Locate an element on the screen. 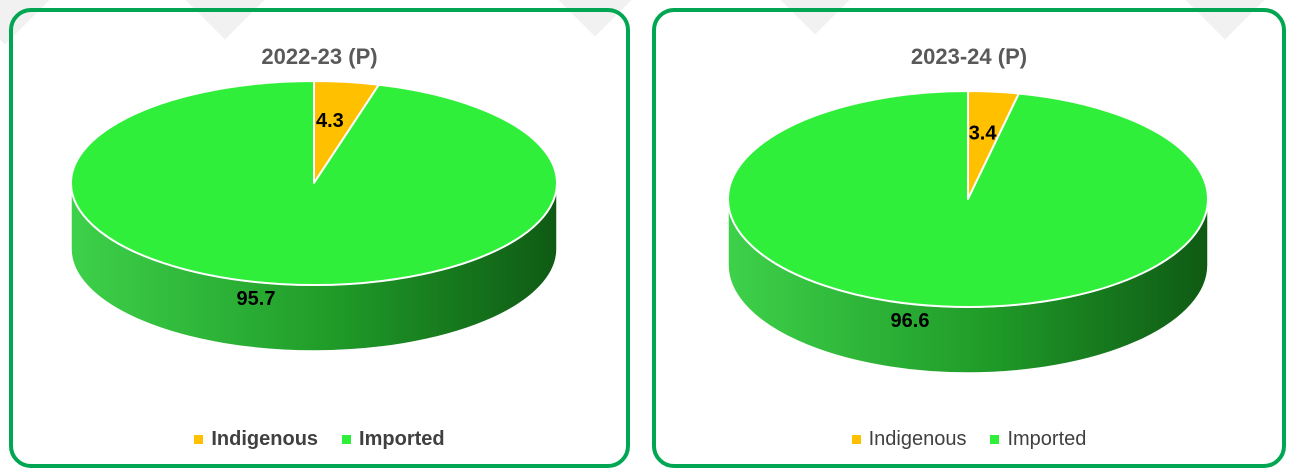 This screenshot has height=472, width=1299. data-label-imported: 96.6 is located at coordinates (910, 321).